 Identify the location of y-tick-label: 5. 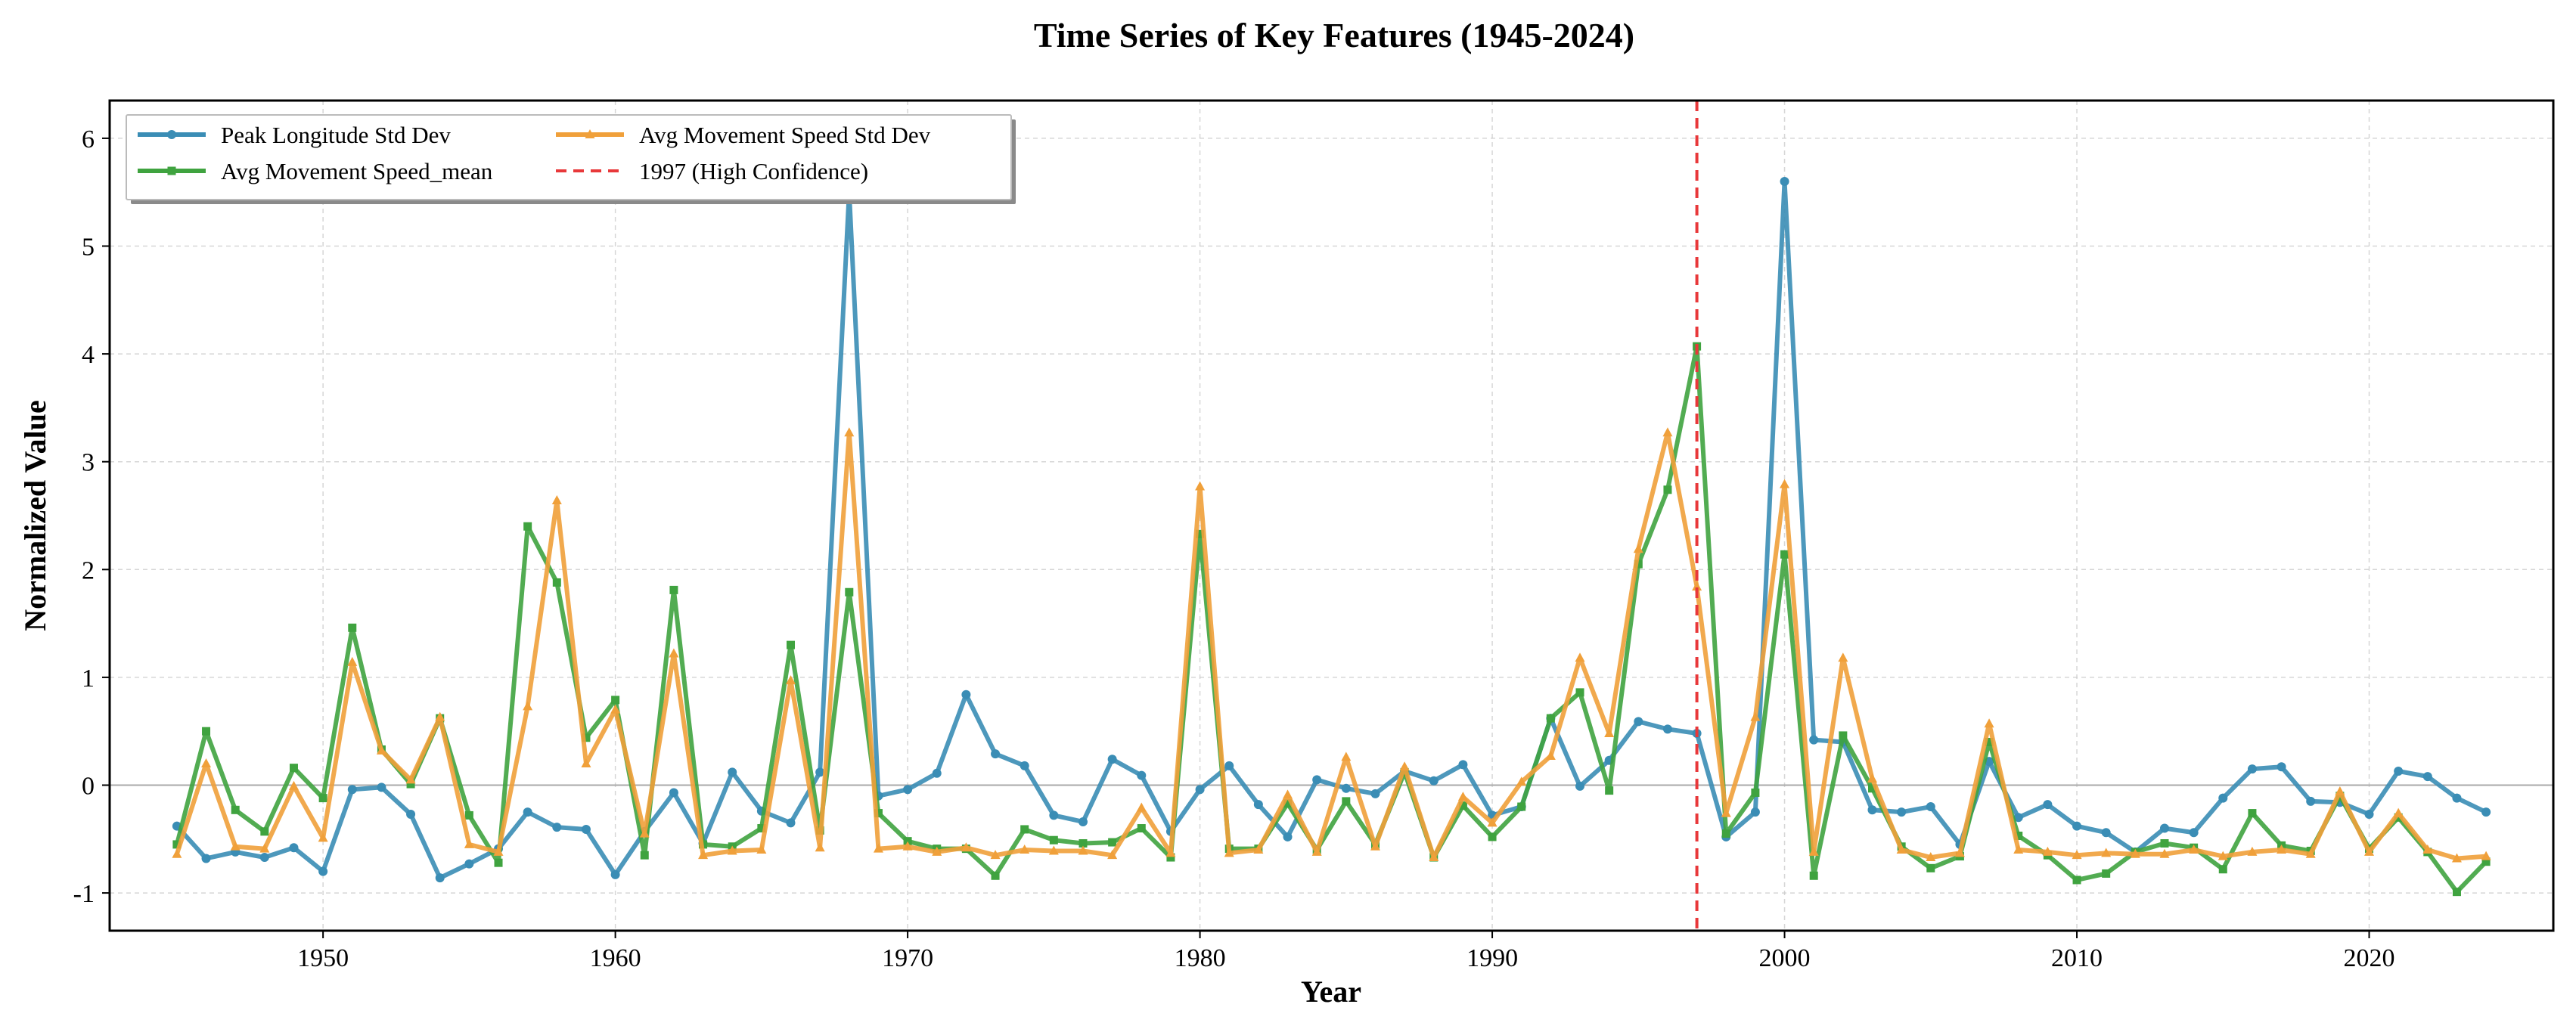
(88, 248).